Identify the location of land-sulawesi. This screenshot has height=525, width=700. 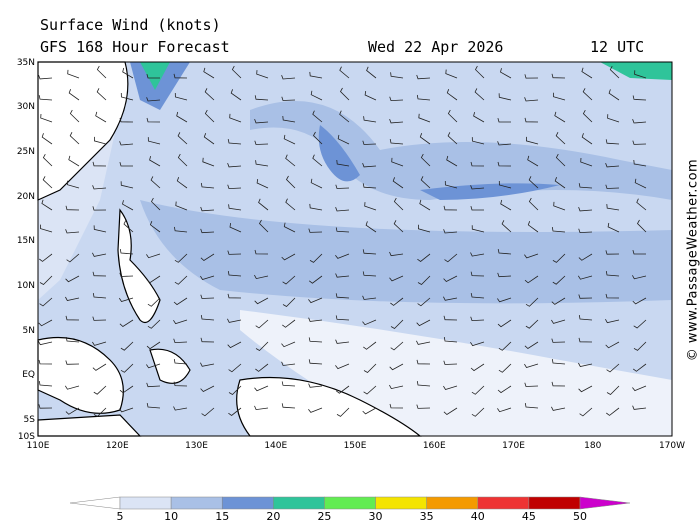
(170, 366).